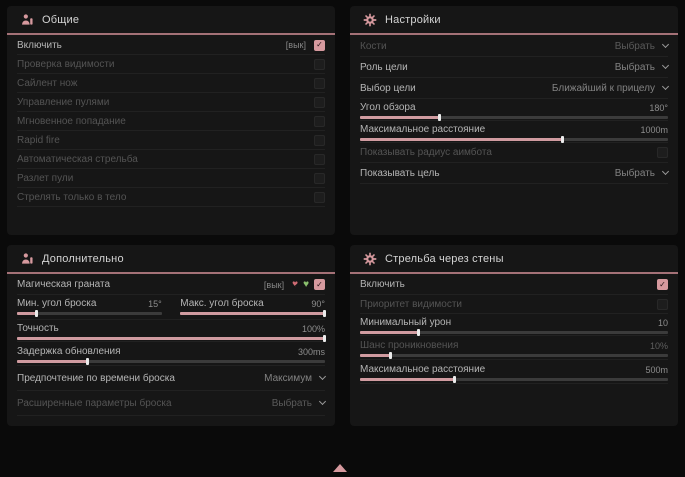  I want to click on setting-label: Расширенные параметры броска, so click(94, 403).